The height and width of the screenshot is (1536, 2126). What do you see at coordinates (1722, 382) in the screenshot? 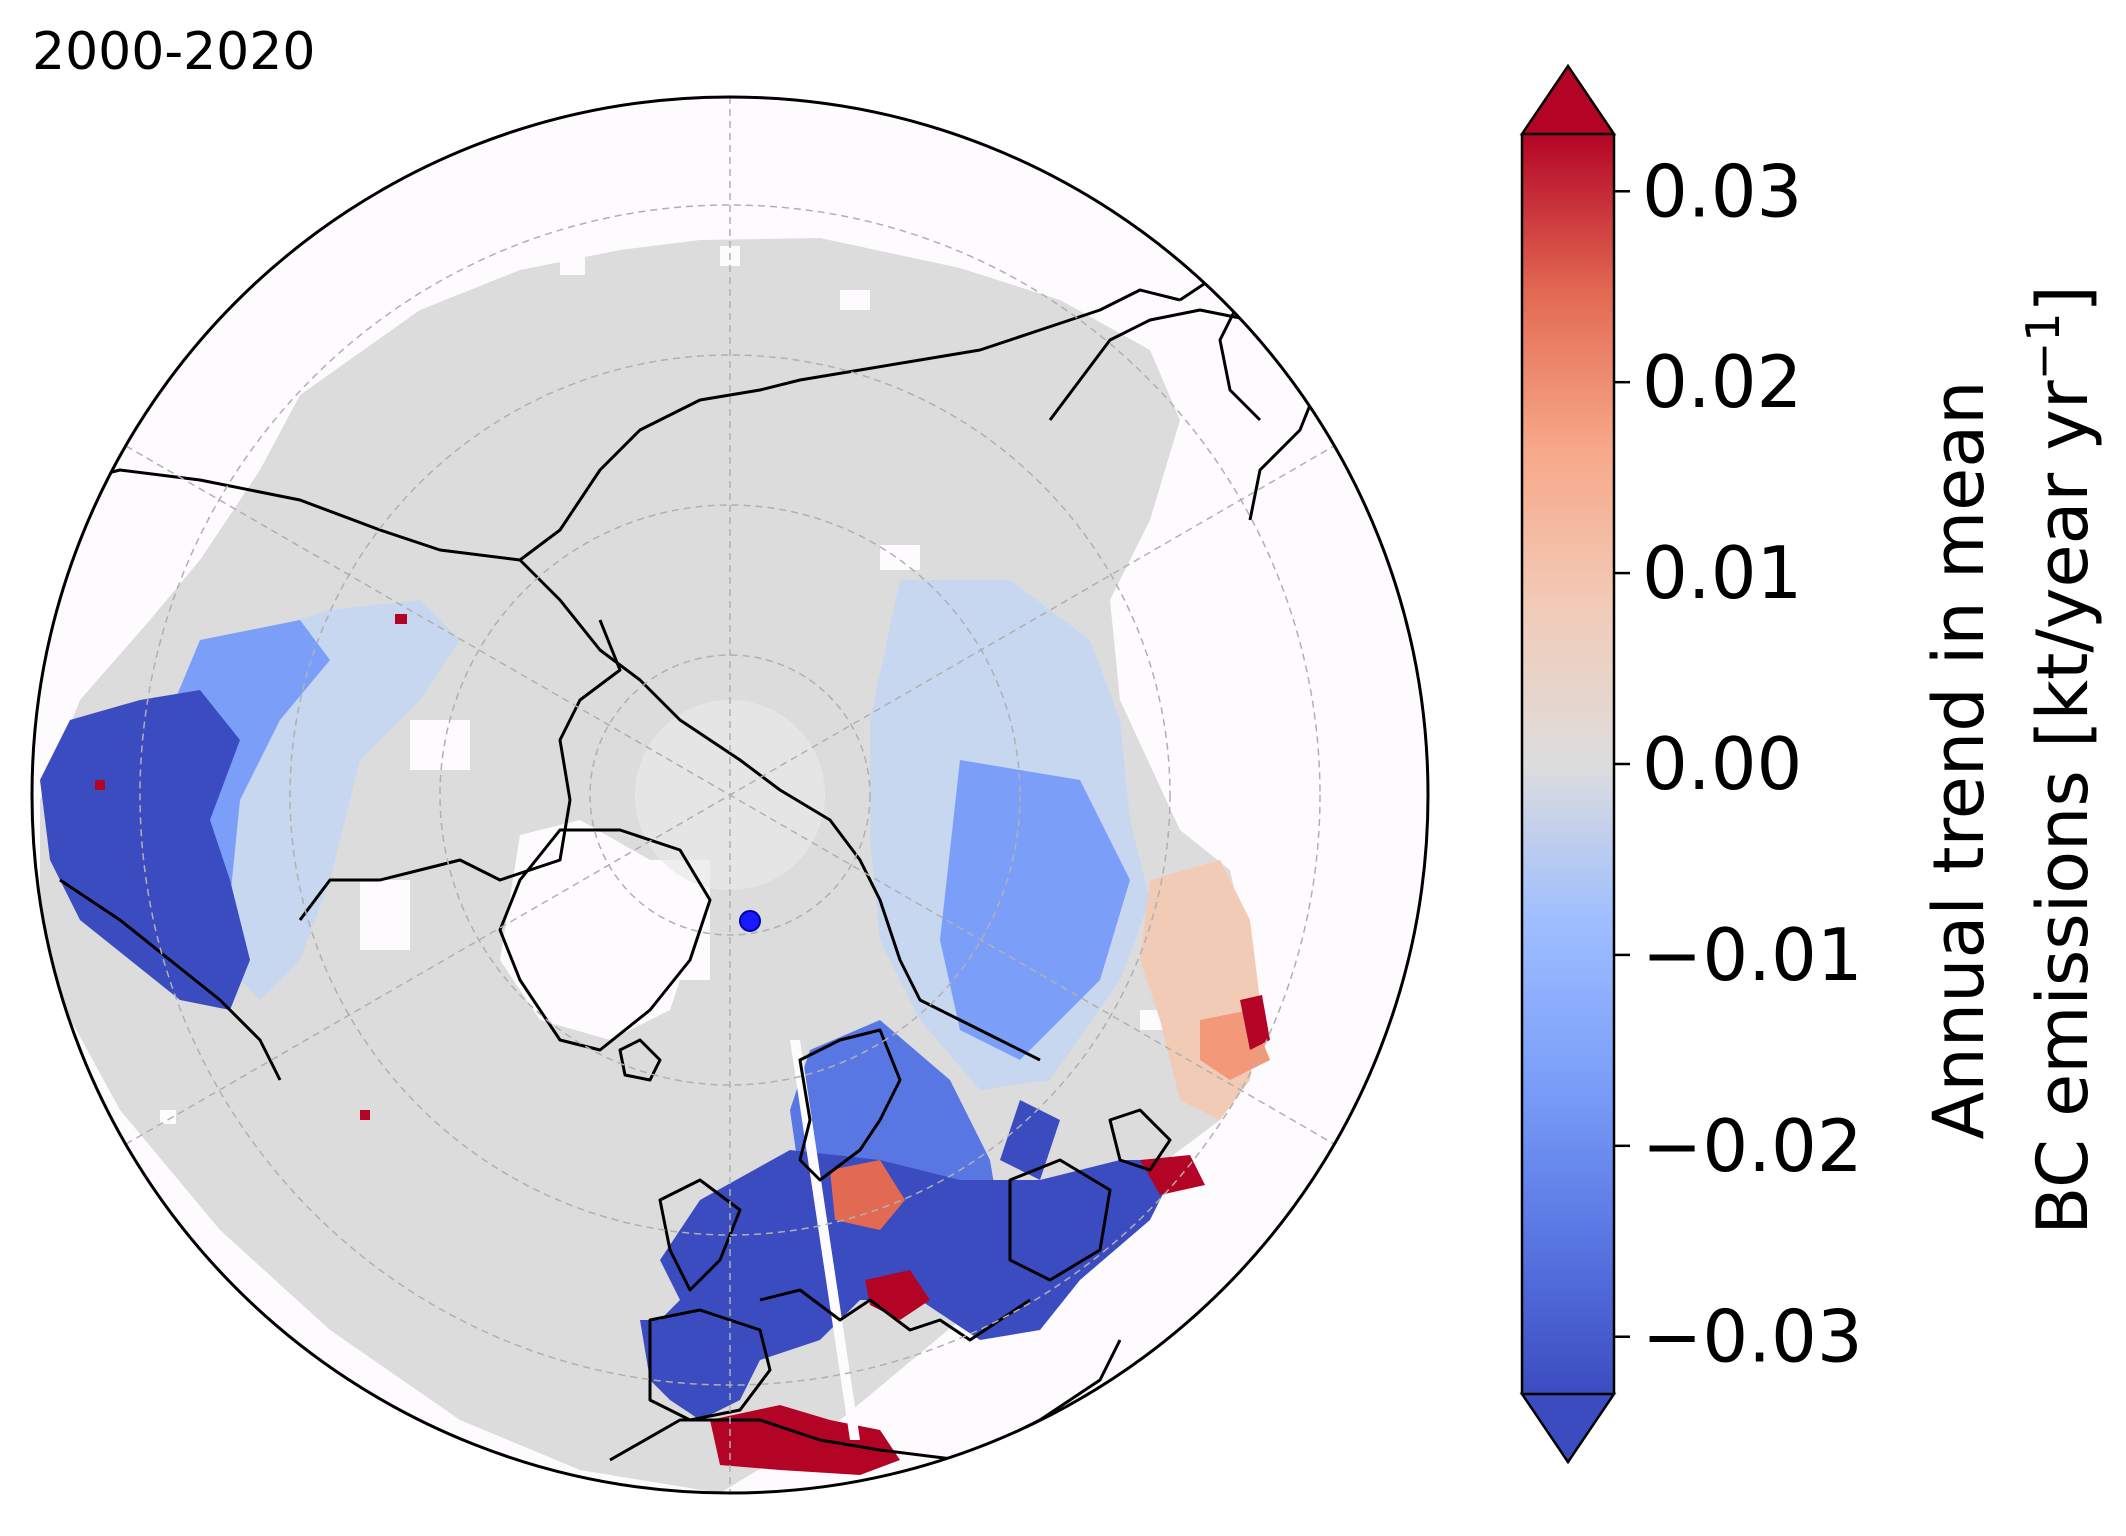
I see `colorbar-tick-label: 0.02` at bounding box center [1722, 382].